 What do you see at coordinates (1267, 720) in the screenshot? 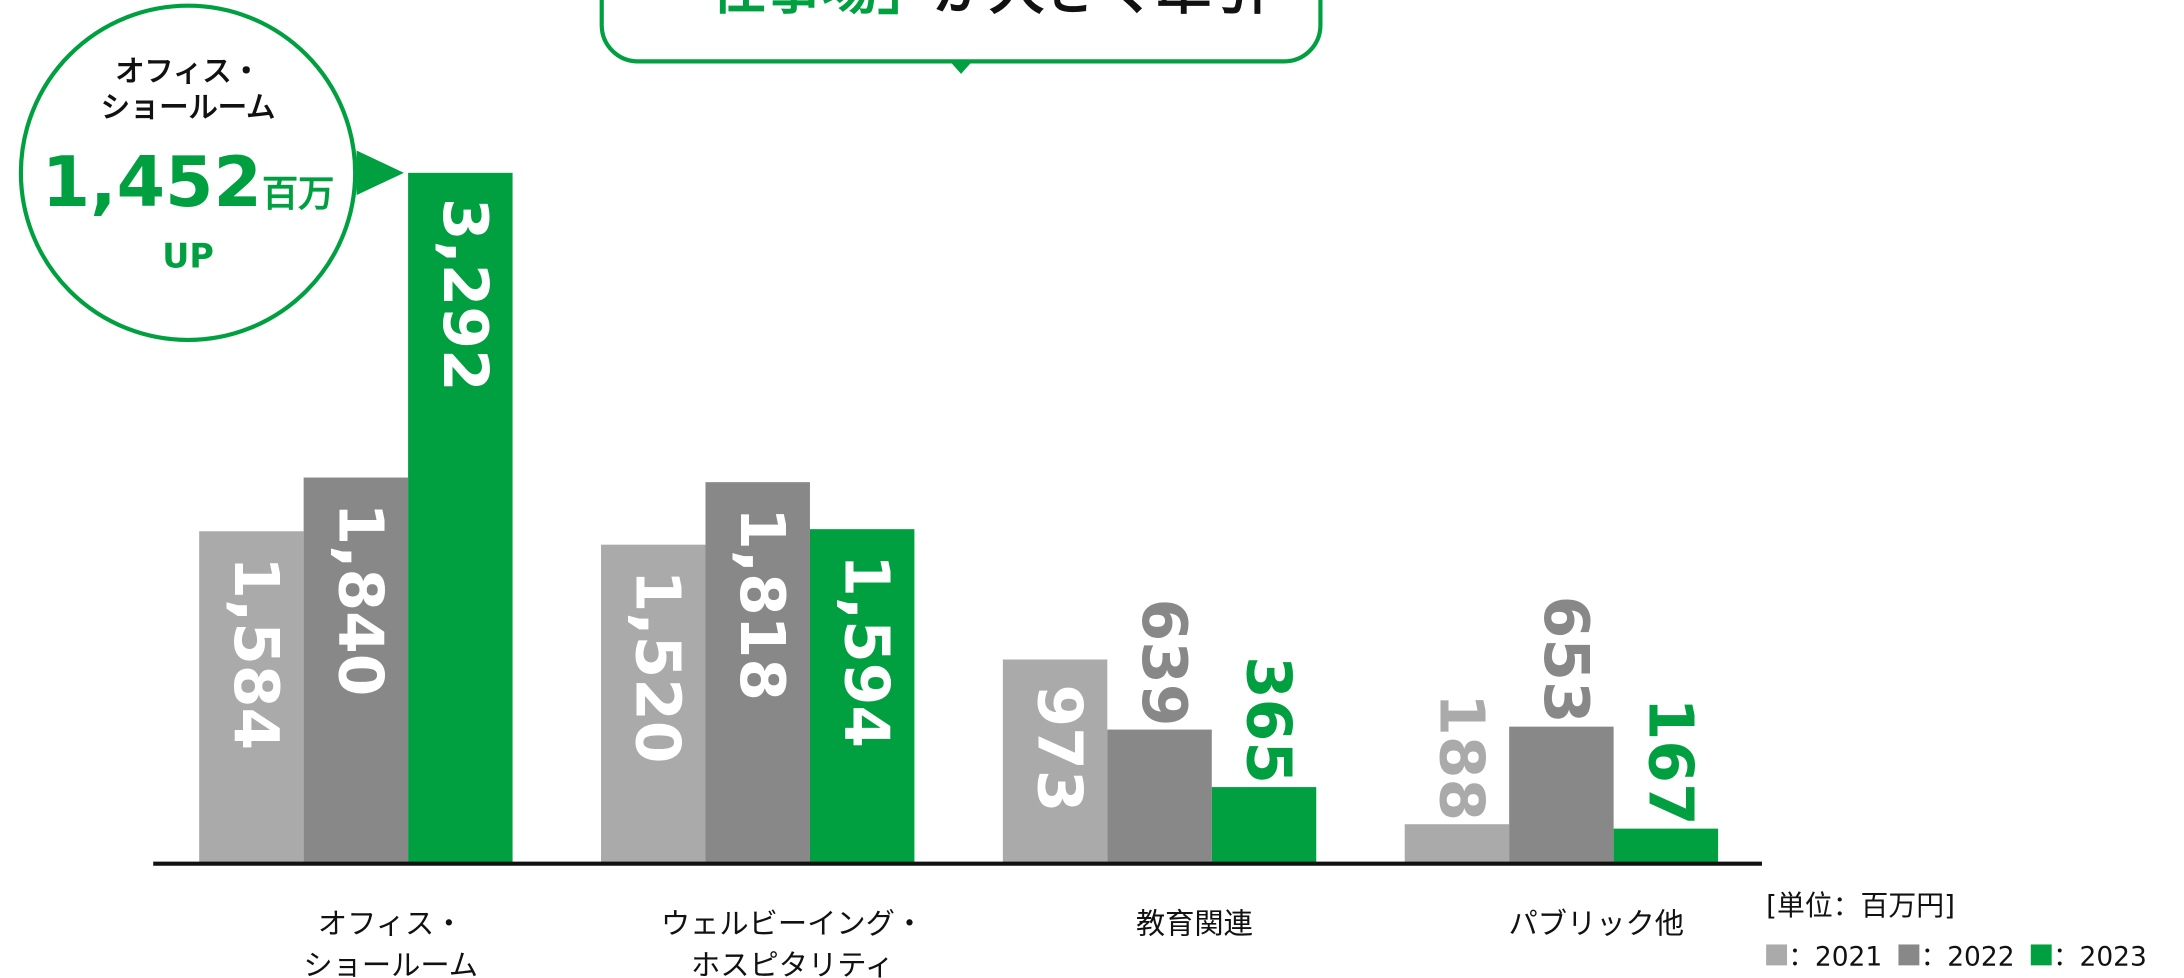
I see `value-label: 365` at bounding box center [1267, 720].